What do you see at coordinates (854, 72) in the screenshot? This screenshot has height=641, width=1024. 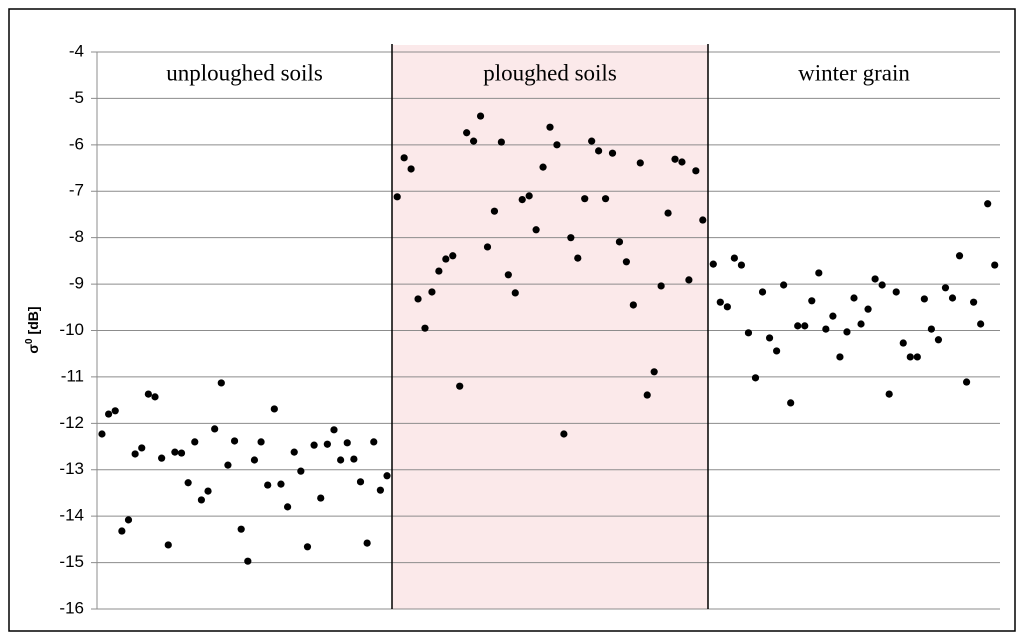 I see `region-label: winter grain` at bounding box center [854, 72].